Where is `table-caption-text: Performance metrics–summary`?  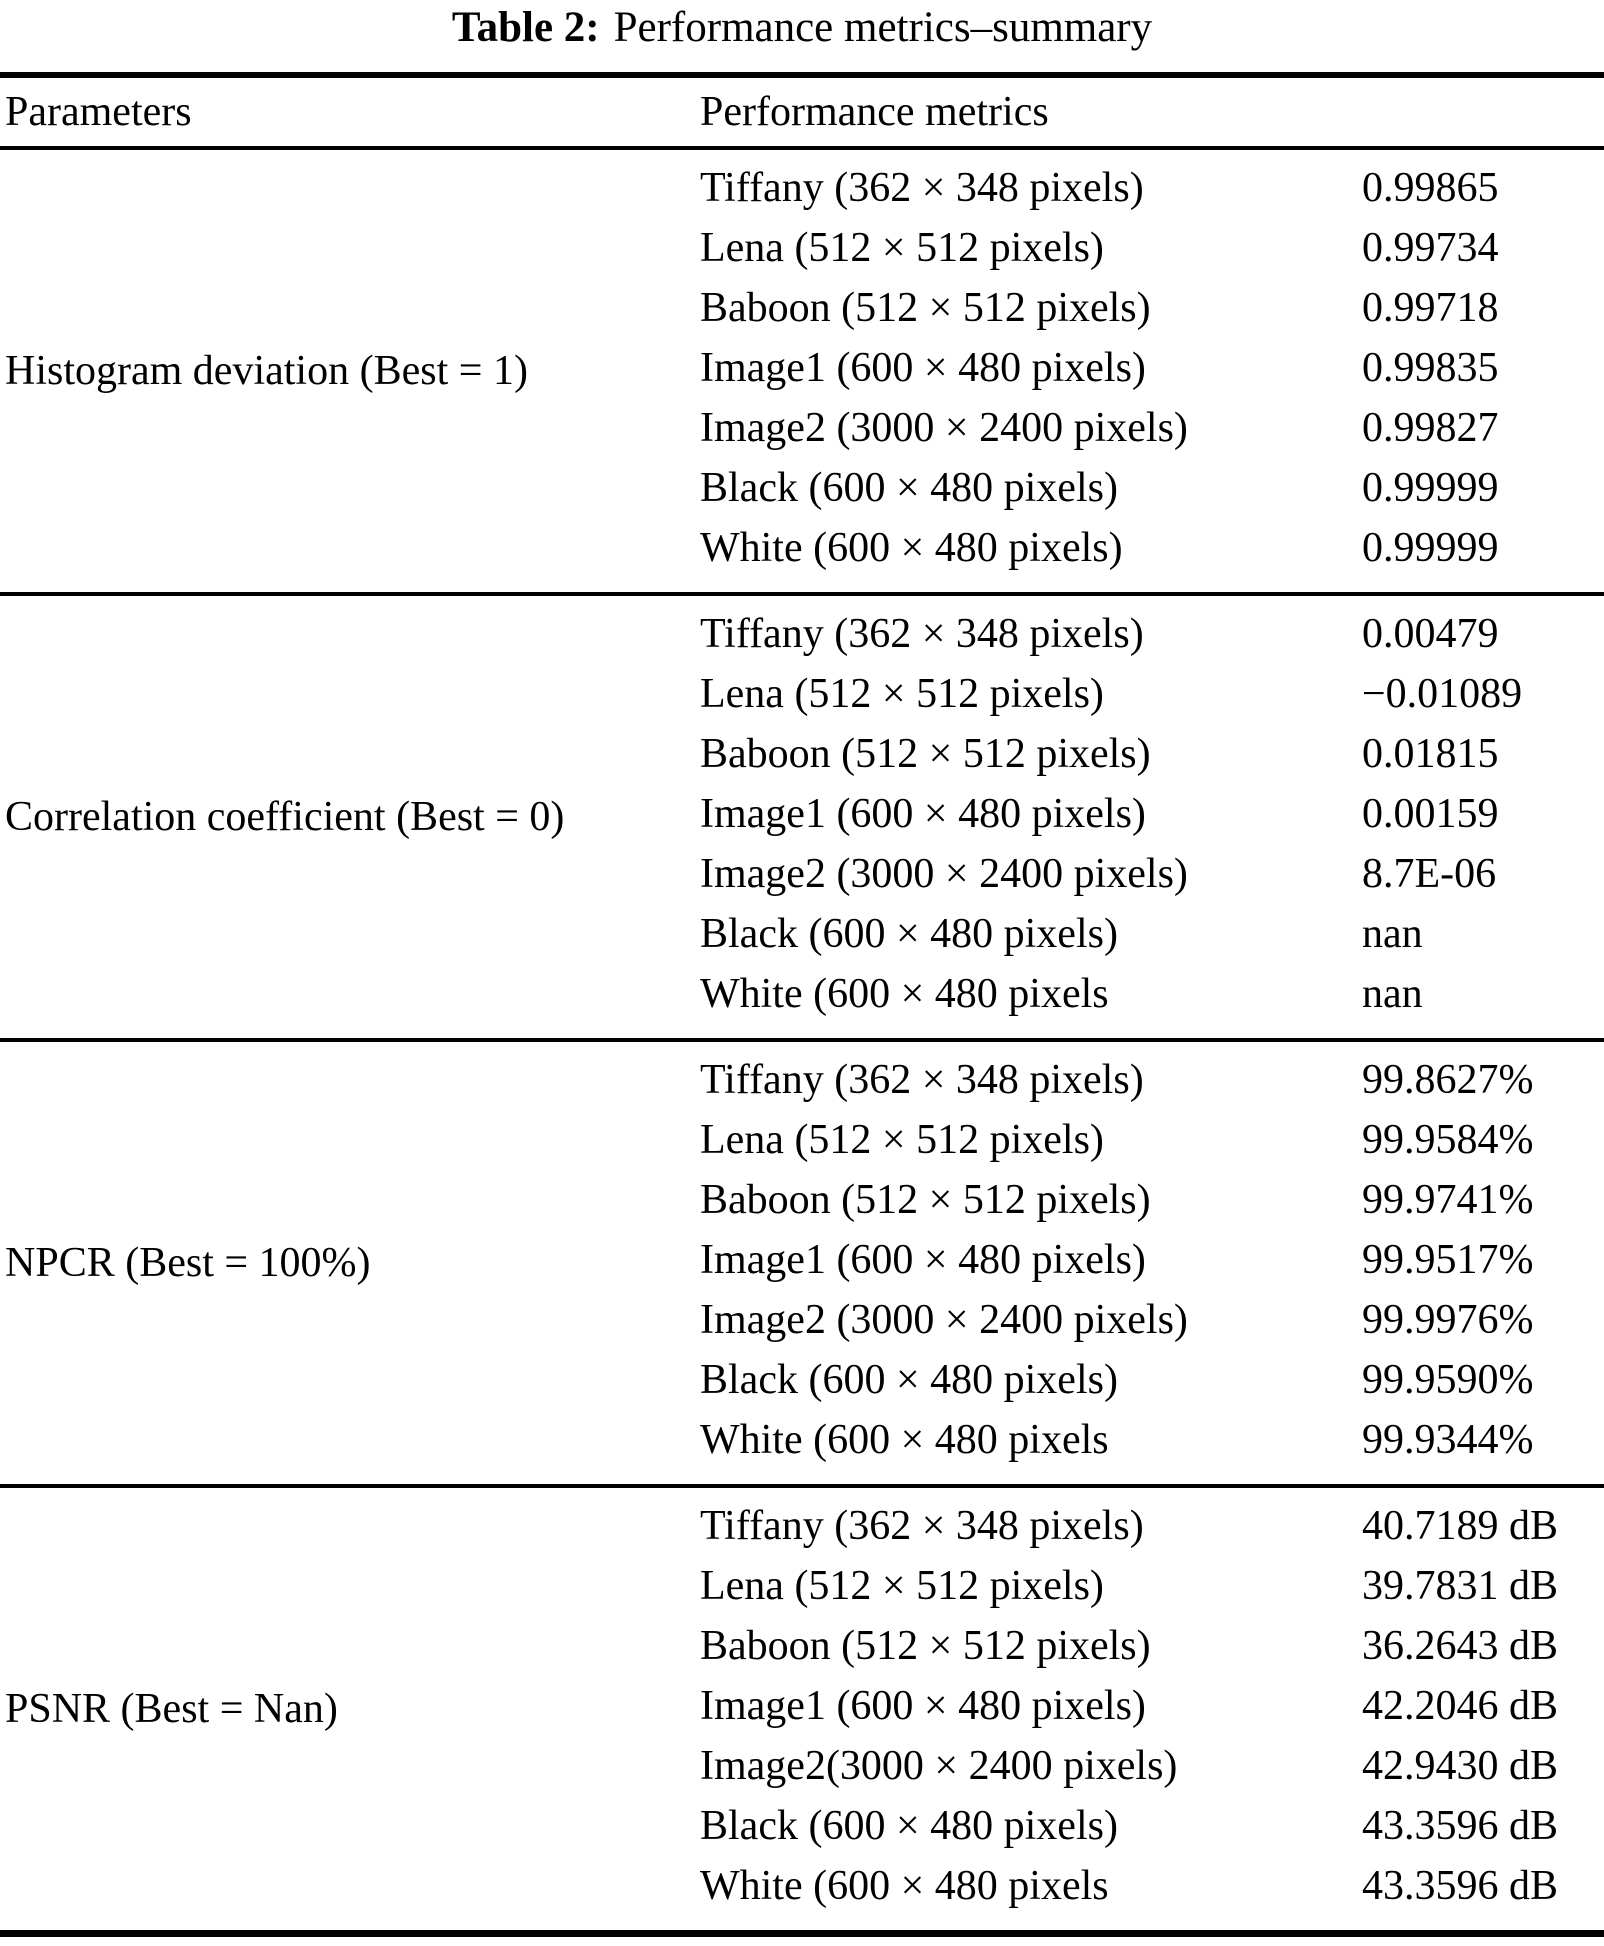 table-caption-text: Performance metrics–summary is located at coordinates (883, 27).